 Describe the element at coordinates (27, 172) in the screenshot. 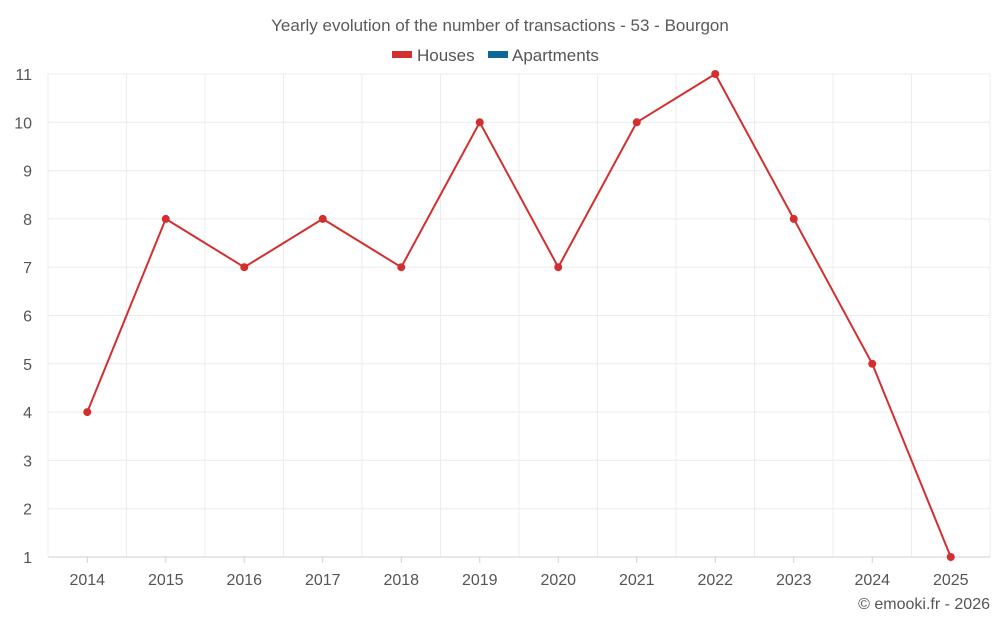

I see `y-tick-label: 9` at that location.